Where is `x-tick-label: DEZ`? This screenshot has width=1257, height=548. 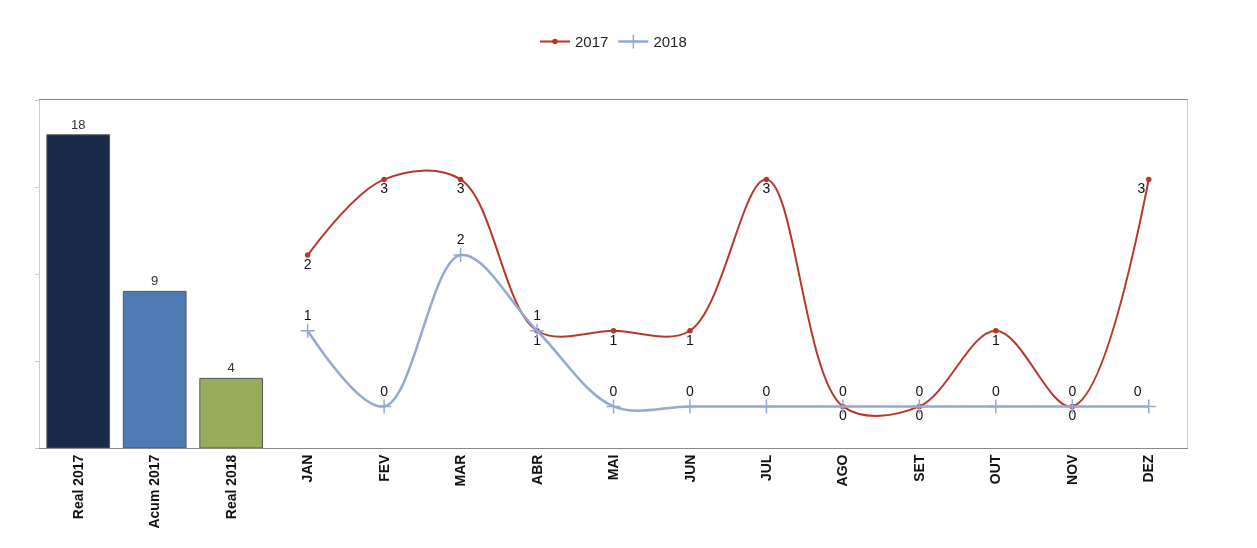 x-tick-label: DEZ is located at coordinates (1148, 468).